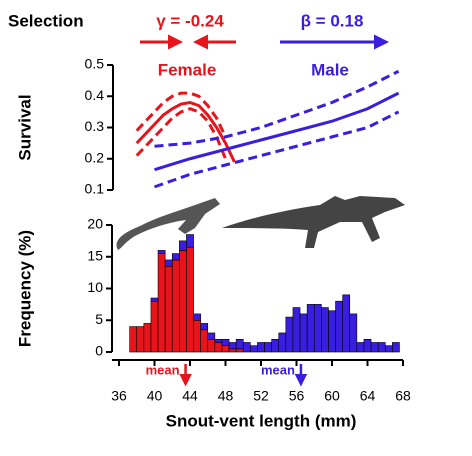 This screenshot has width=472, height=456. I want to click on y-tick-label: 0.5, so click(95, 64).